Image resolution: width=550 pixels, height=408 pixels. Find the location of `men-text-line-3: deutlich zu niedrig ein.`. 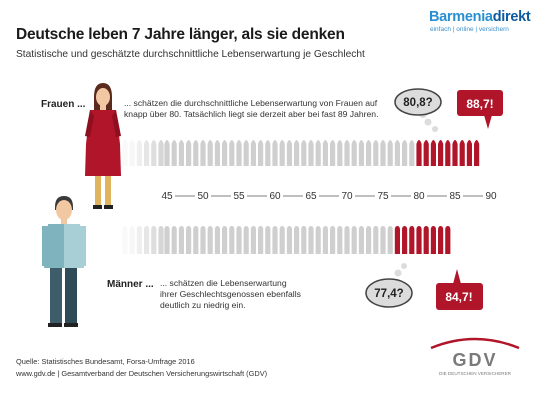

men-text-line-3: deutlich zu niedrig ein. is located at coordinates (203, 305).